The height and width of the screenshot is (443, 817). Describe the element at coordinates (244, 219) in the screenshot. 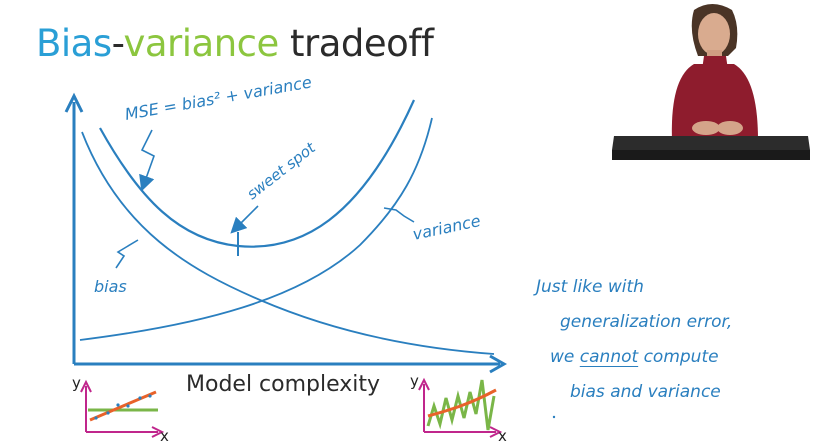

I see `sweet-spot-arrow` at that location.